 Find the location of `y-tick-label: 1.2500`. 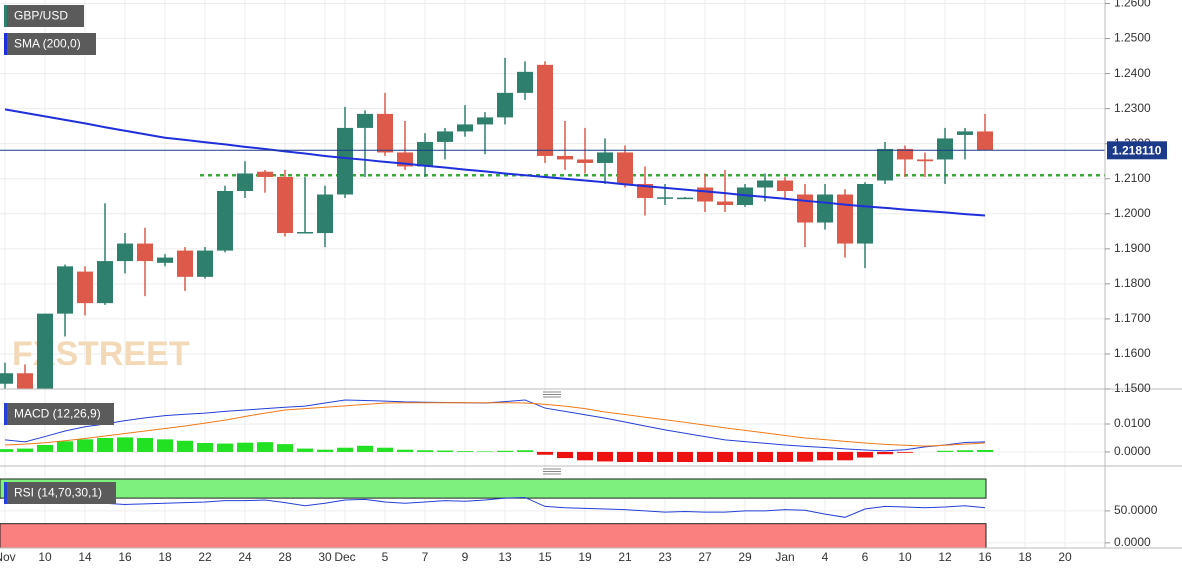

y-tick-label: 1.2500 is located at coordinates (1132, 38).